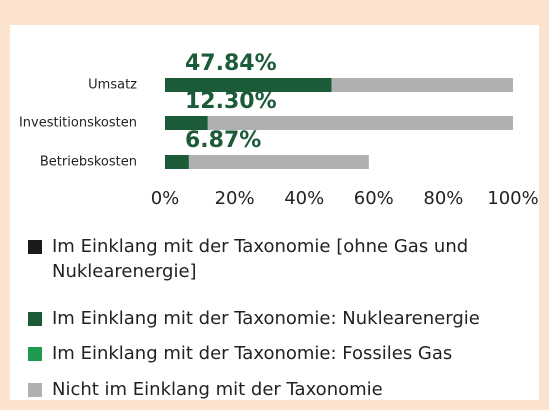 This screenshot has width=549, height=410. I want to click on value-label: 47.84%, so click(231, 63).